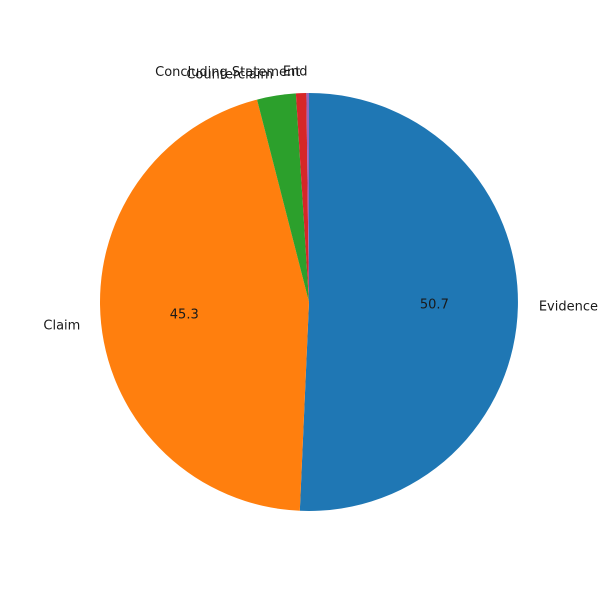 This screenshot has width=600, height=600. What do you see at coordinates (295, 72) in the screenshot?
I see `slice-label-end: End` at bounding box center [295, 72].